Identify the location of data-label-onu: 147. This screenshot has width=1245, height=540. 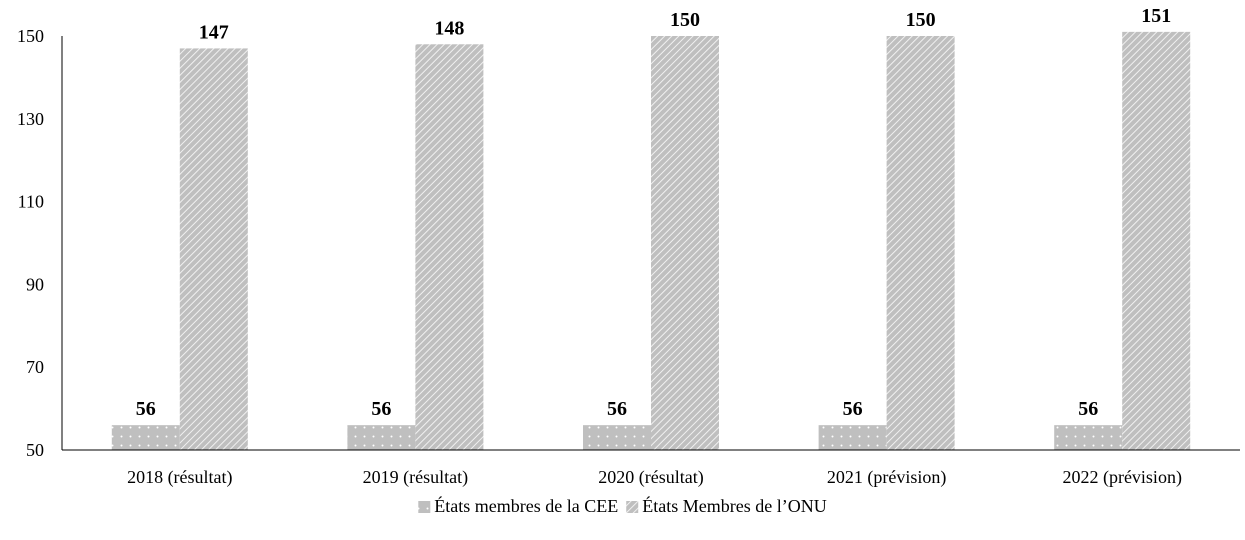
(214, 32).